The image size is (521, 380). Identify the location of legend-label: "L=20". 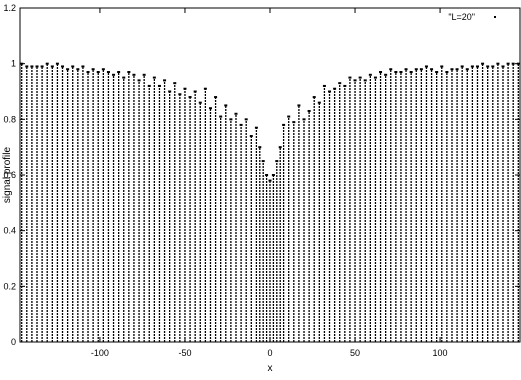
(461, 17).